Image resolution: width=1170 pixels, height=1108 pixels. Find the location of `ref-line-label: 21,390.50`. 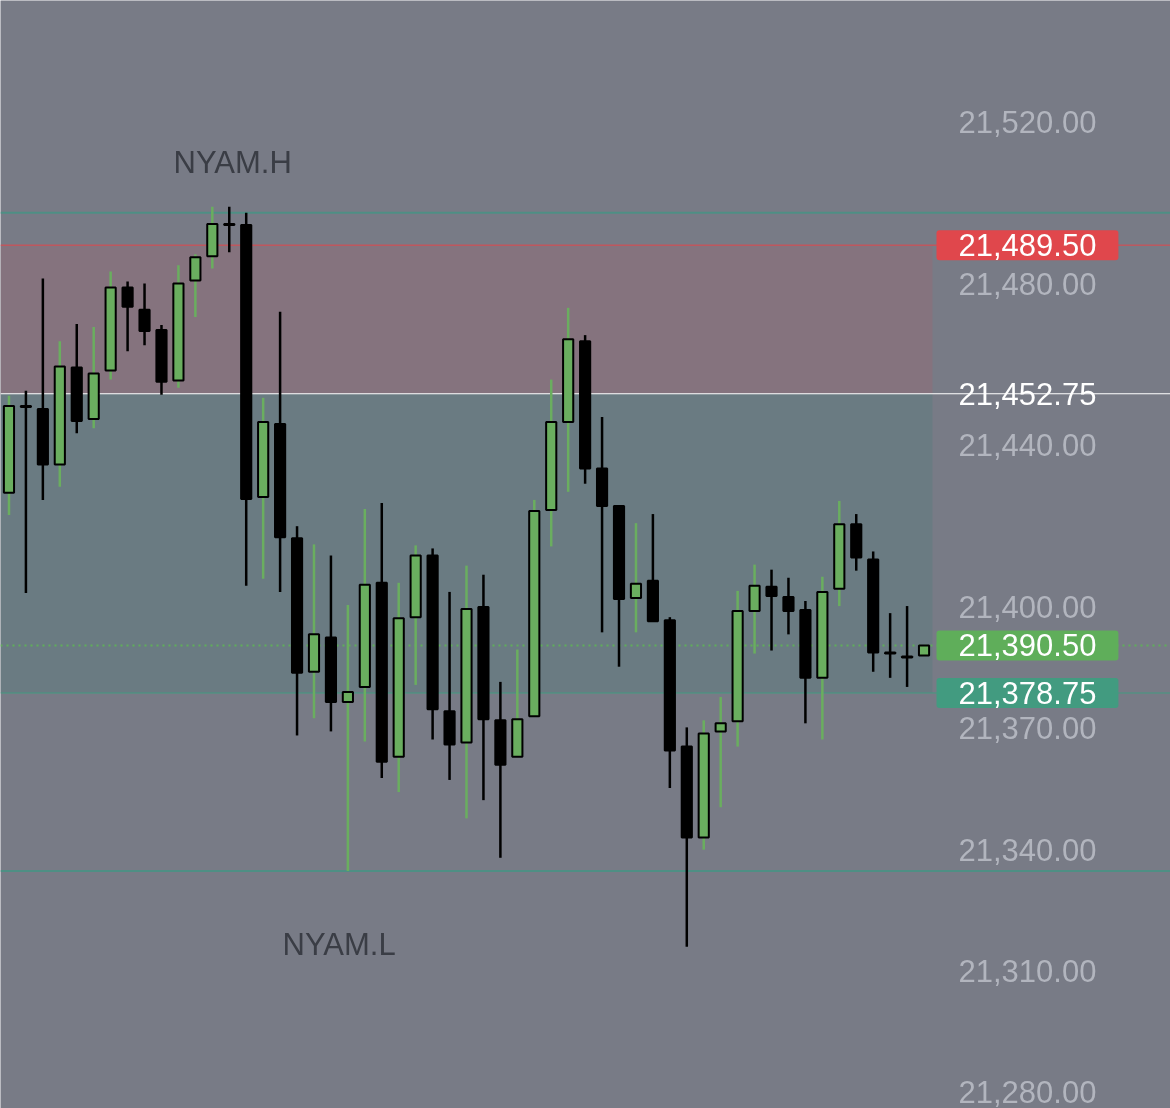

ref-line-label: 21,390.50 is located at coordinates (1027, 646).